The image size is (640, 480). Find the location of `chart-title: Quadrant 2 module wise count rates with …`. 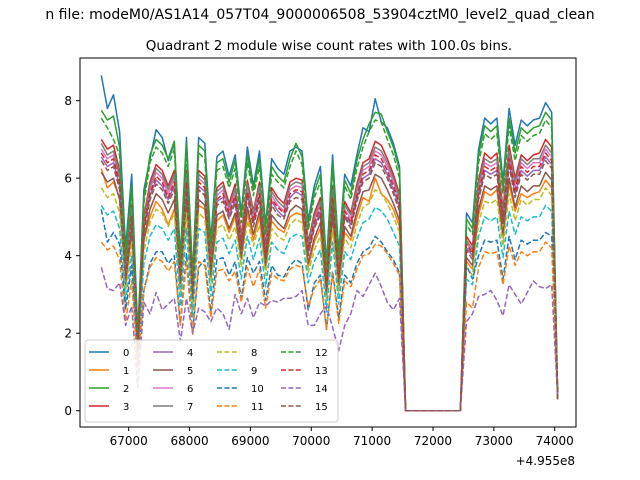

chart-title: Quadrant 2 module wise count rates with … is located at coordinates (329, 46).